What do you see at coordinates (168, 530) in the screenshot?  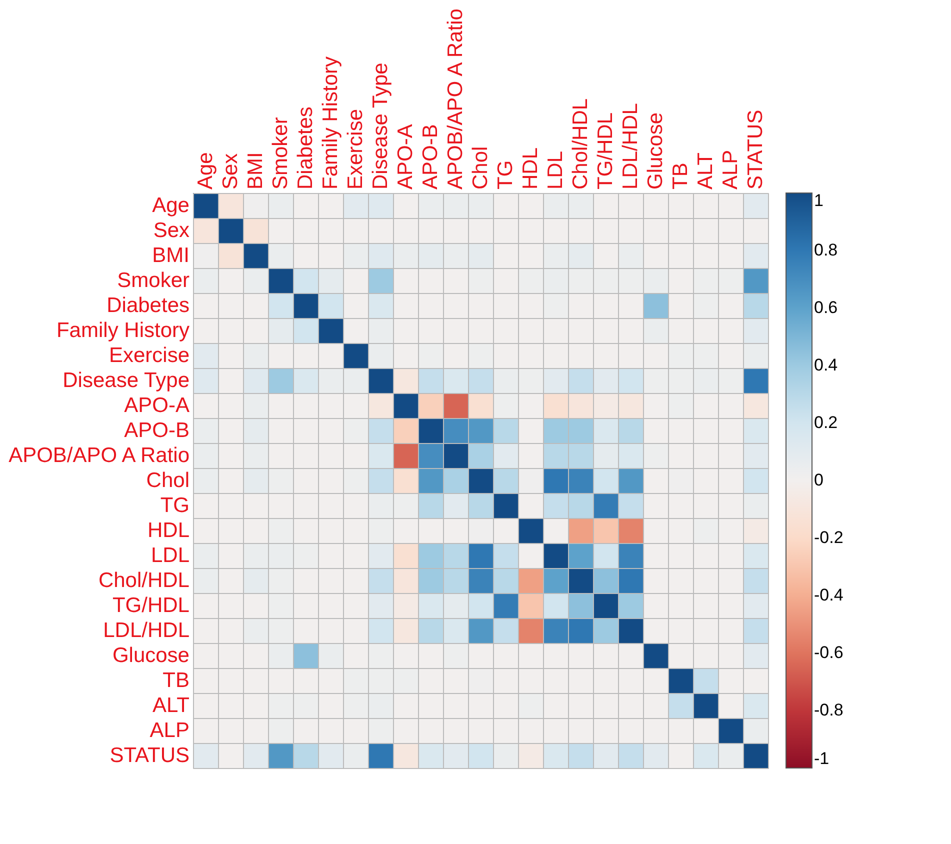 I see `y-tick-label: HDL` at bounding box center [168, 530].